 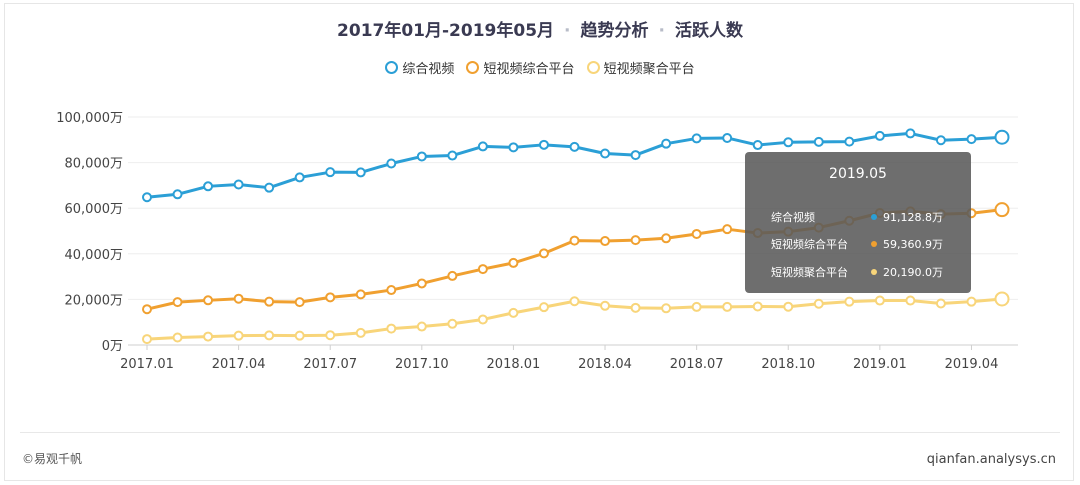 I want to click on tooltip-row: 短视频聚合平台 20,190.0万, so click(x=860, y=272).